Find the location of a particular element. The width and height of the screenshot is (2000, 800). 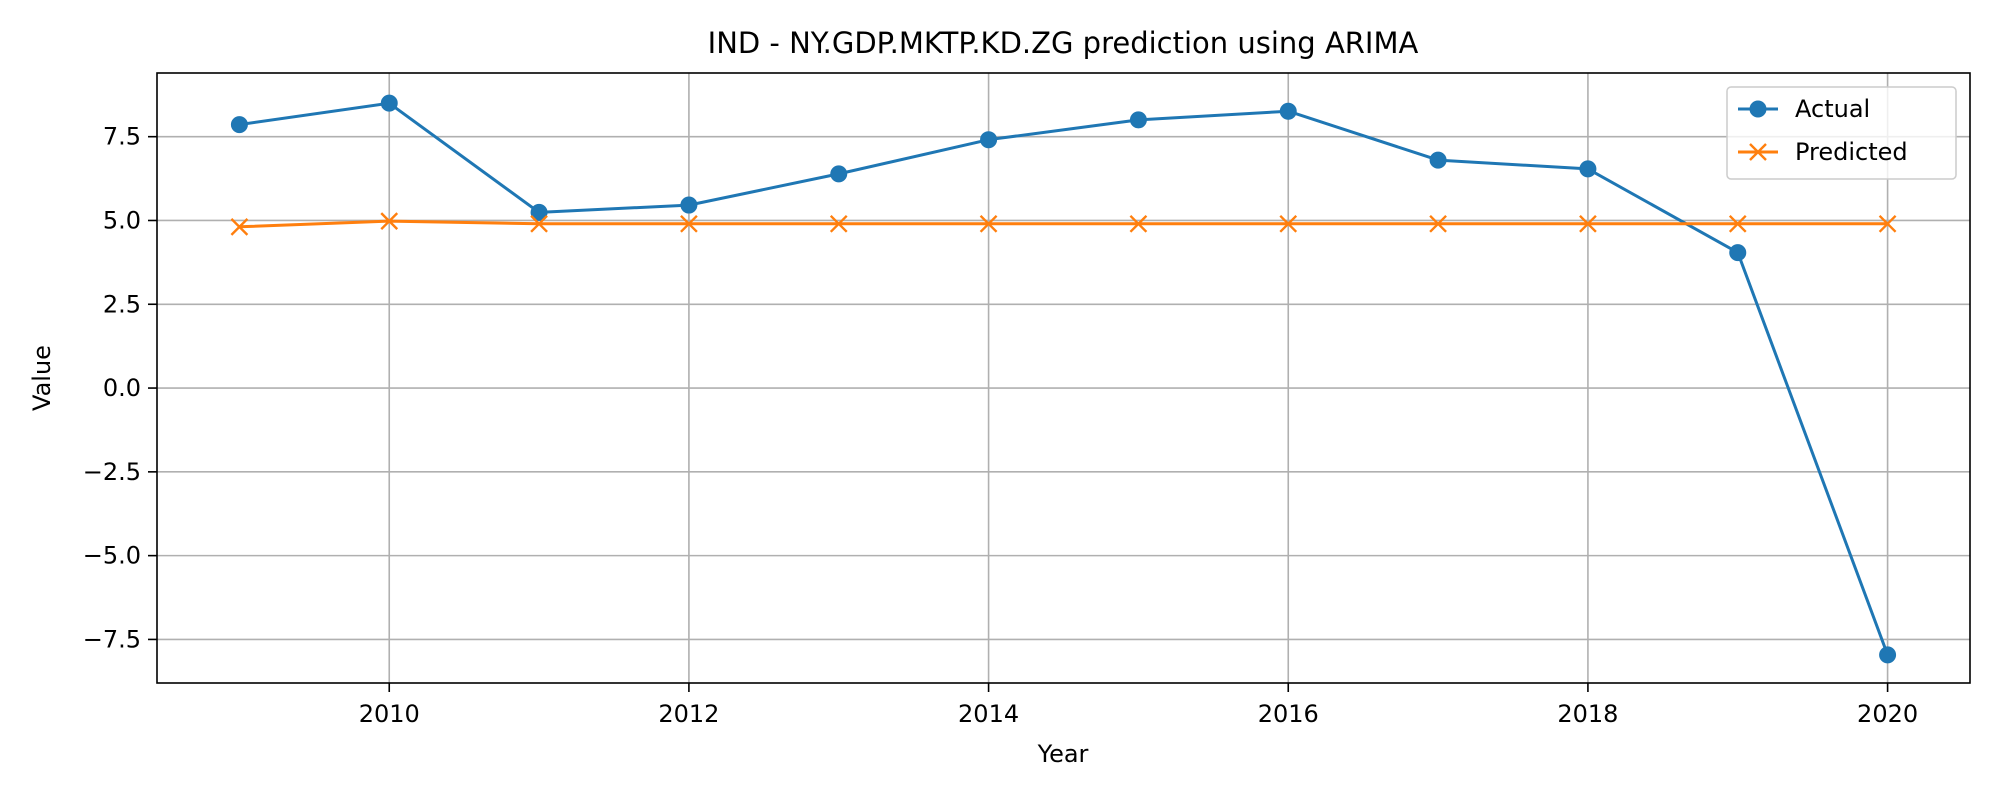

x-tick-label: 2010 is located at coordinates (389, 714).